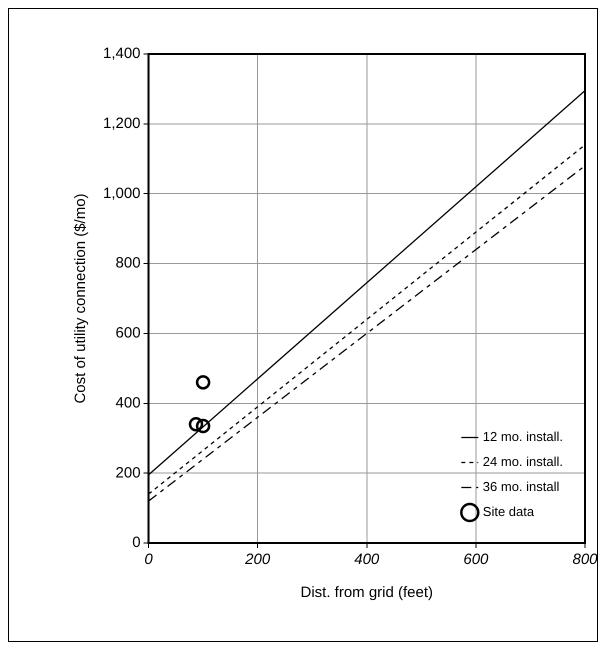 This screenshot has width=613, height=654. What do you see at coordinates (121, 53) in the screenshot?
I see `y-tick-label: 1,400` at bounding box center [121, 53].